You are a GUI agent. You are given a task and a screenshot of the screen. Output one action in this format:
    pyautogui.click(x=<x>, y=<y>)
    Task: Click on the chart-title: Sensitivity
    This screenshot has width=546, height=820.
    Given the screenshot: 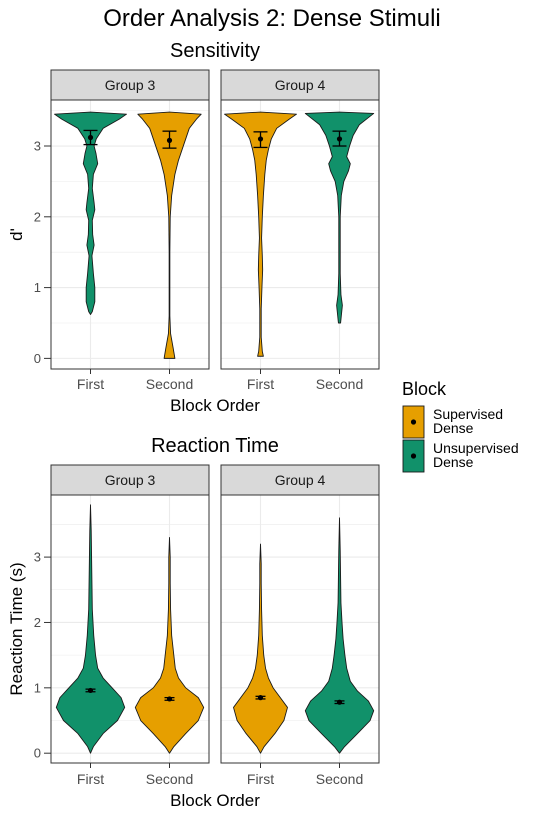 What is the action you would take?
    pyautogui.click(x=215, y=51)
    